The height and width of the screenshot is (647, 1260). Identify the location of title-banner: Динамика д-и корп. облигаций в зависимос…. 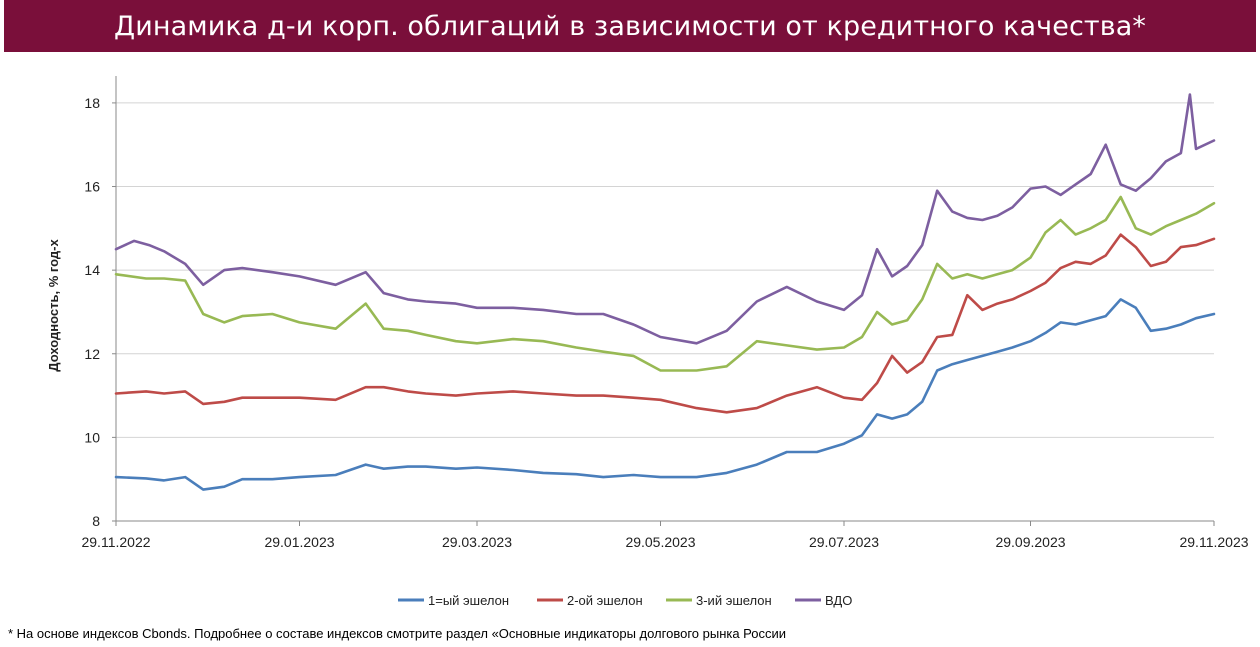
(630, 26).